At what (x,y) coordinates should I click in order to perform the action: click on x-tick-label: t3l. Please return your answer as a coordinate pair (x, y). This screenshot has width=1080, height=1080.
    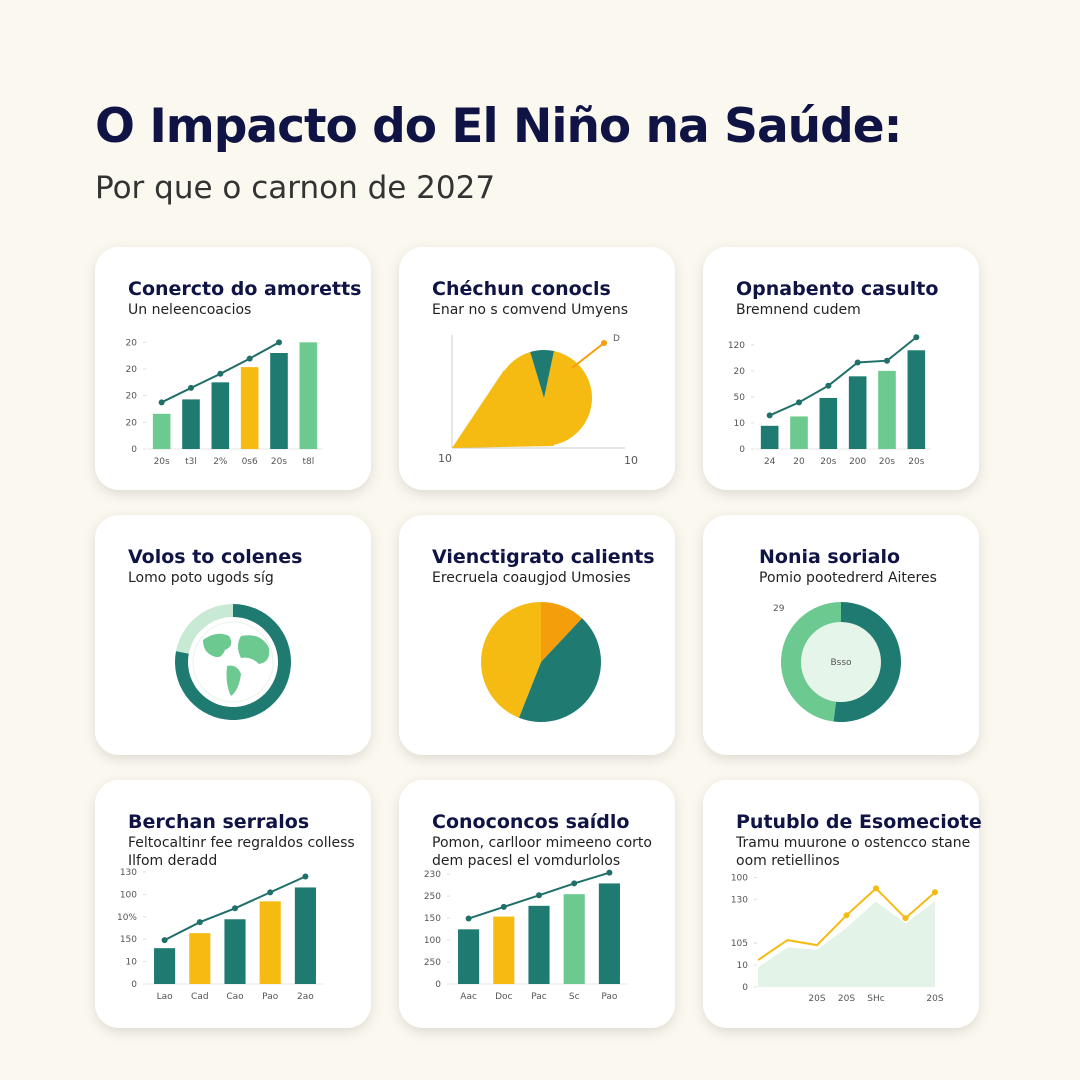
    Looking at the image, I should click on (191, 462).